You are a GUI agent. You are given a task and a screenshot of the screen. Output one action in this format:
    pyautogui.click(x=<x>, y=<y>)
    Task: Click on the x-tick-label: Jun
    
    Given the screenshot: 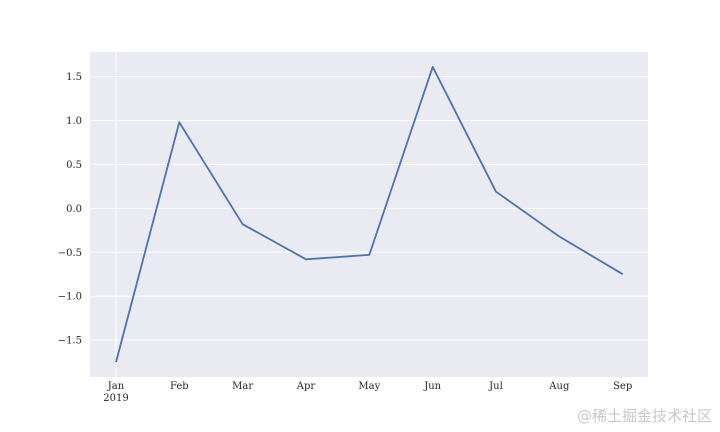 What is the action you would take?
    pyautogui.click(x=432, y=386)
    